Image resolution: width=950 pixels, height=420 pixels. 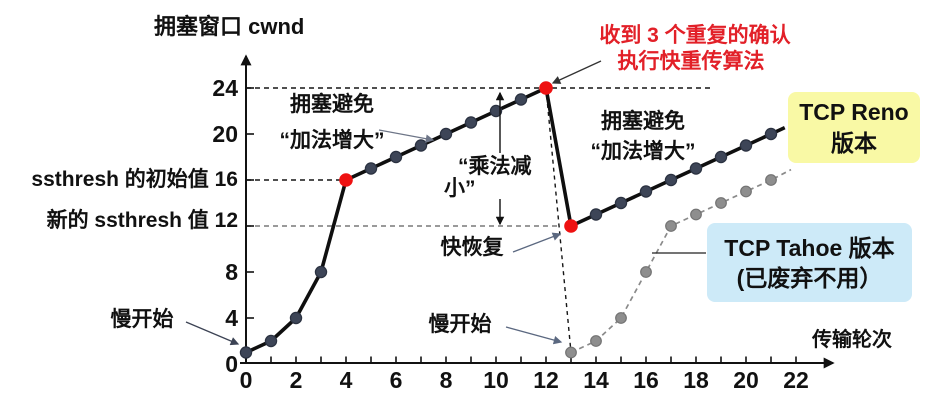 What do you see at coordinates (229, 26) in the screenshot?
I see `y-axis-title: 拥塞窗口 cwnd` at bounding box center [229, 26].